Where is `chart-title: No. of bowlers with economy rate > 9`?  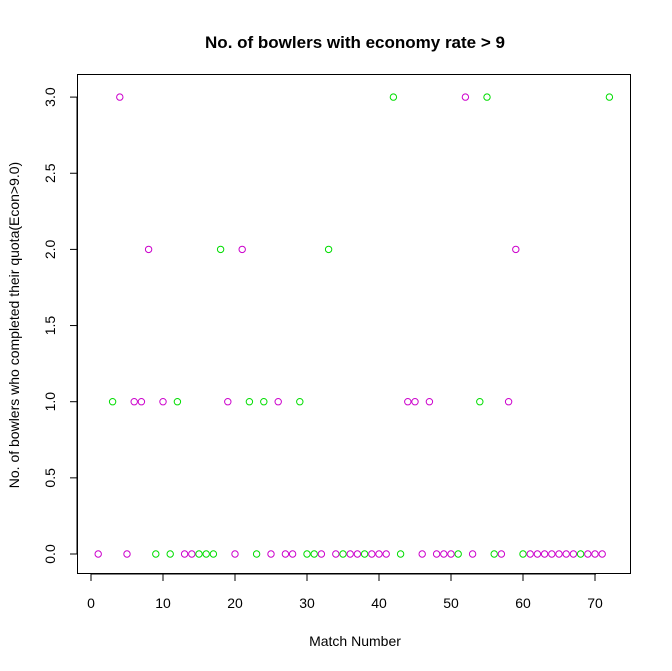 chart-title: No. of bowlers with economy rate > 9 is located at coordinates (355, 42).